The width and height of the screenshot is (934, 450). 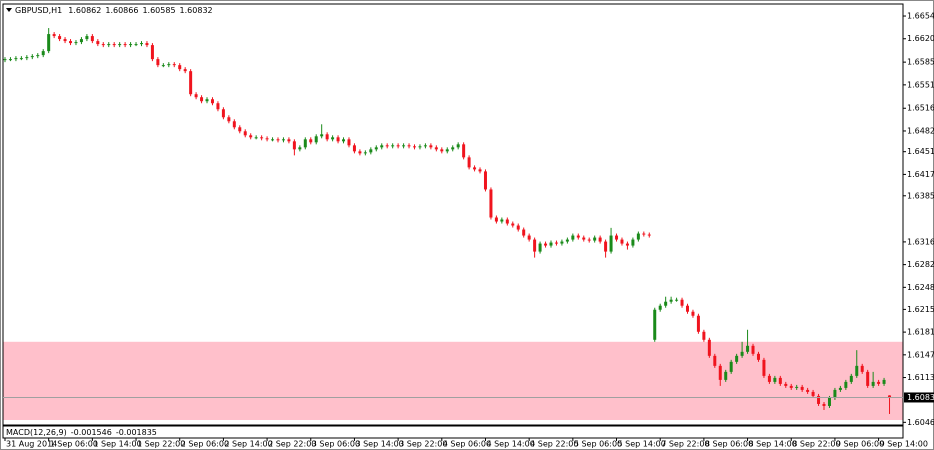 What do you see at coordinates (920, 62) in the screenshot?
I see `y-tick-label: 1.65850` at bounding box center [920, 62].